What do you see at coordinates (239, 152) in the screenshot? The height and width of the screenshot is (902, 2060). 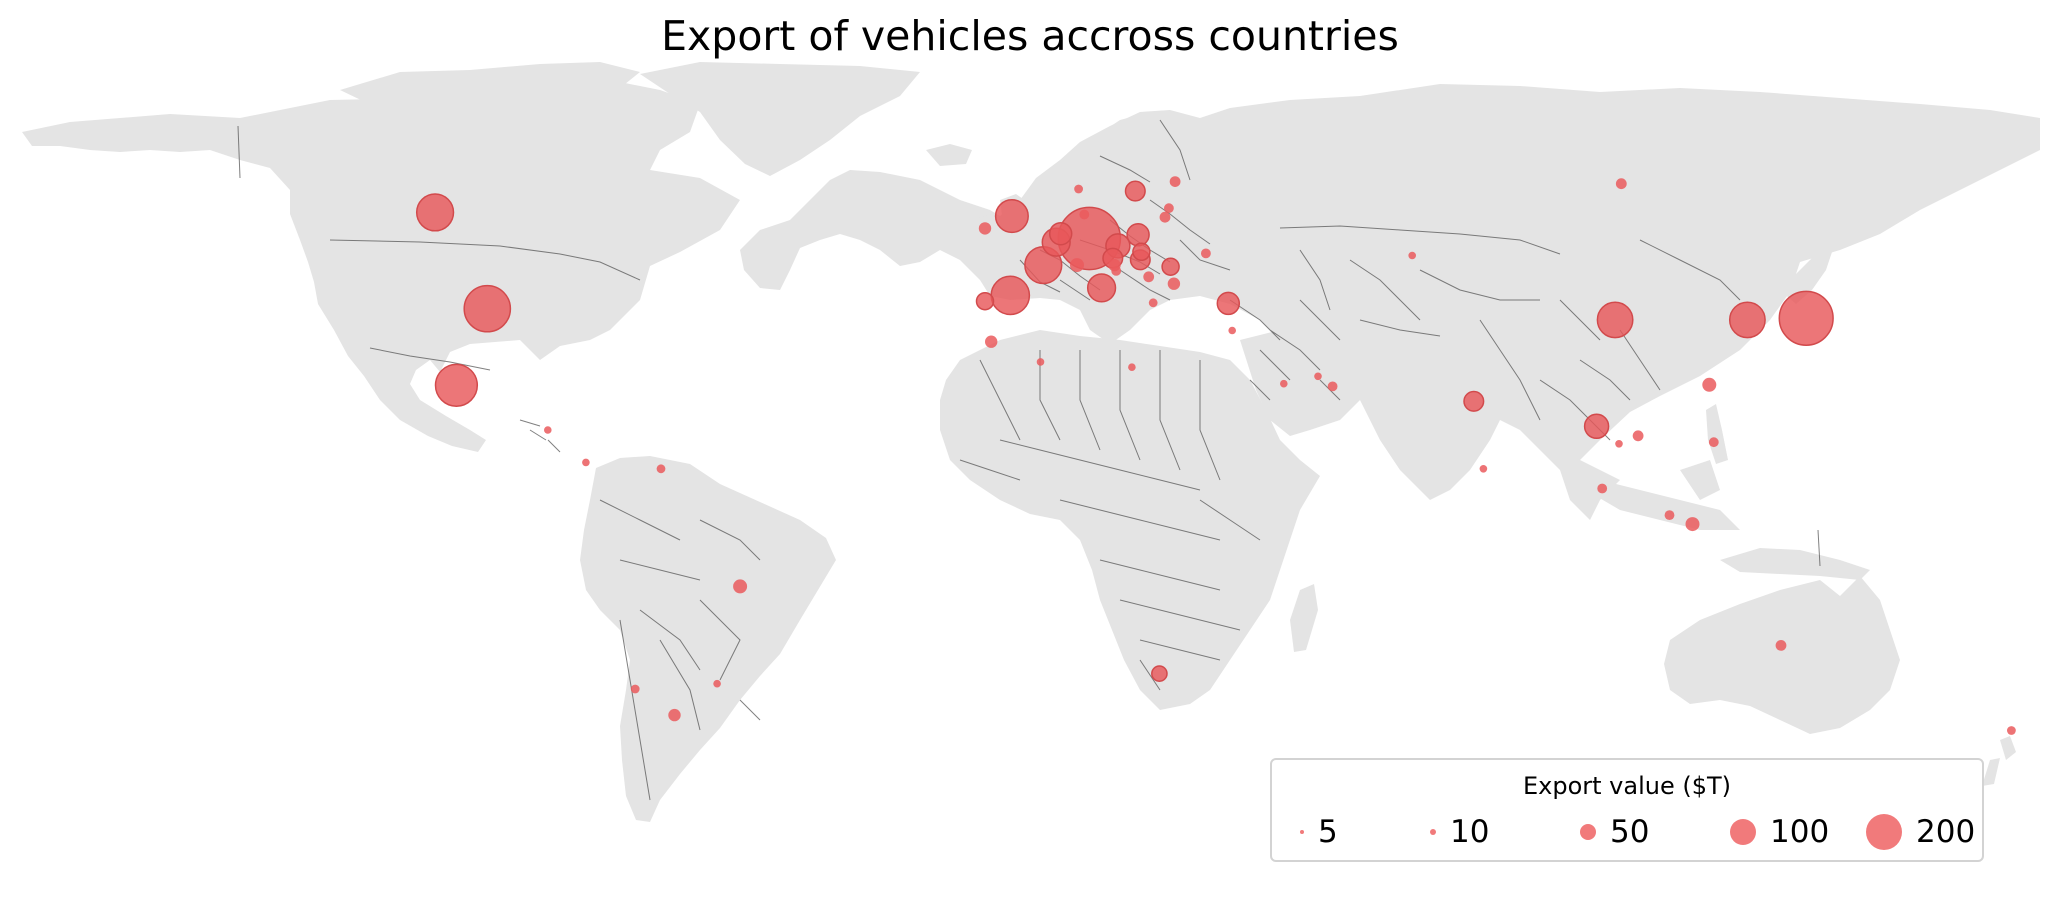 I see `alaska-border` at bounding box center [239, 152].